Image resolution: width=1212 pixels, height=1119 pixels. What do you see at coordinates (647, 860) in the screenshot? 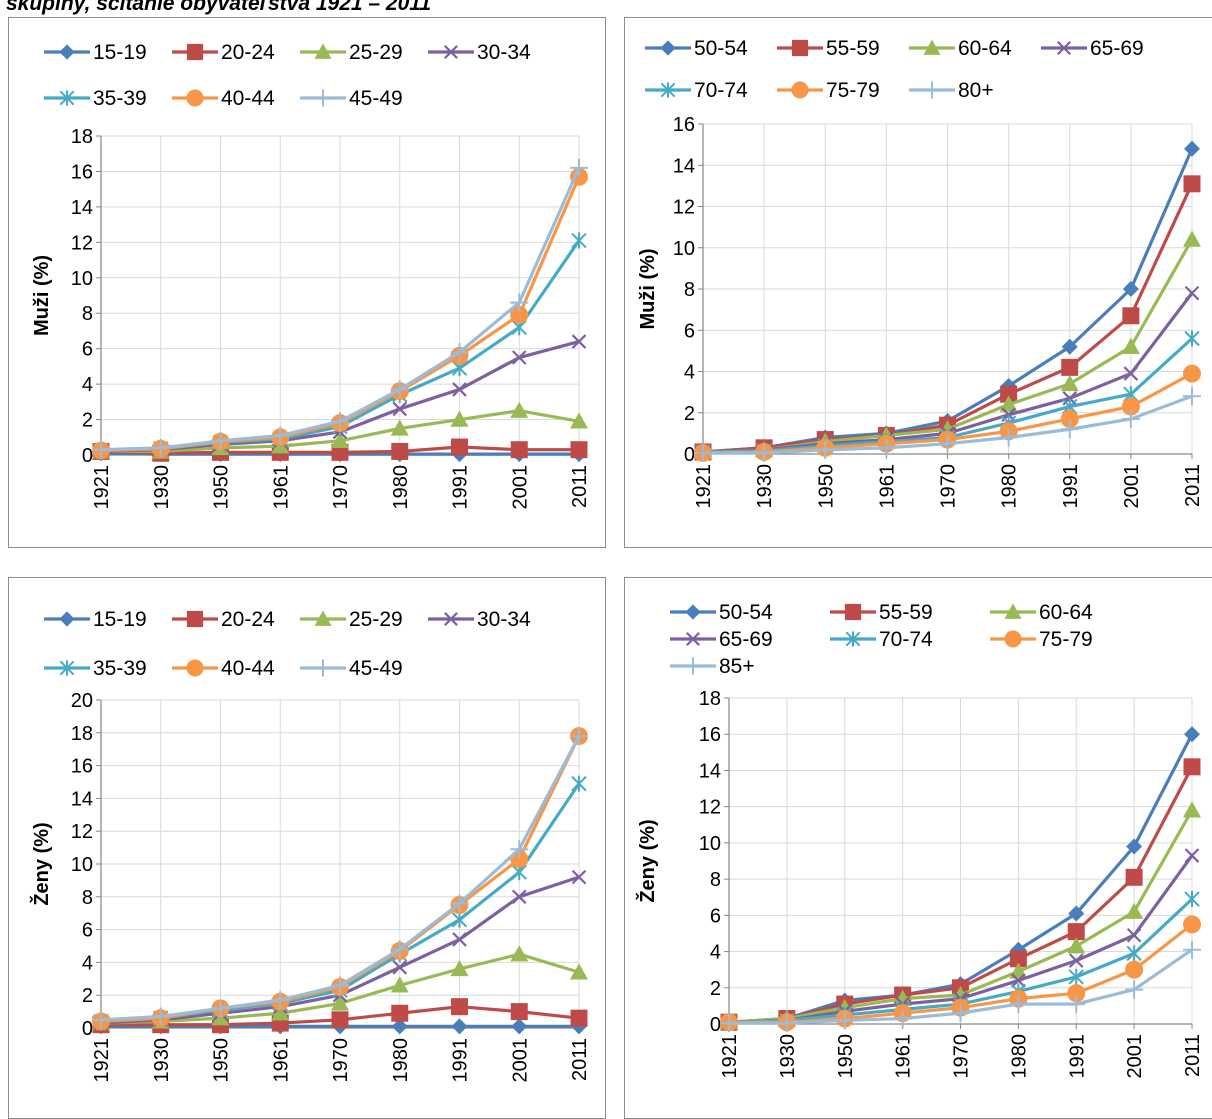
I see `y-axis-label: Ženy (%)` at bounding box center [647, 860].